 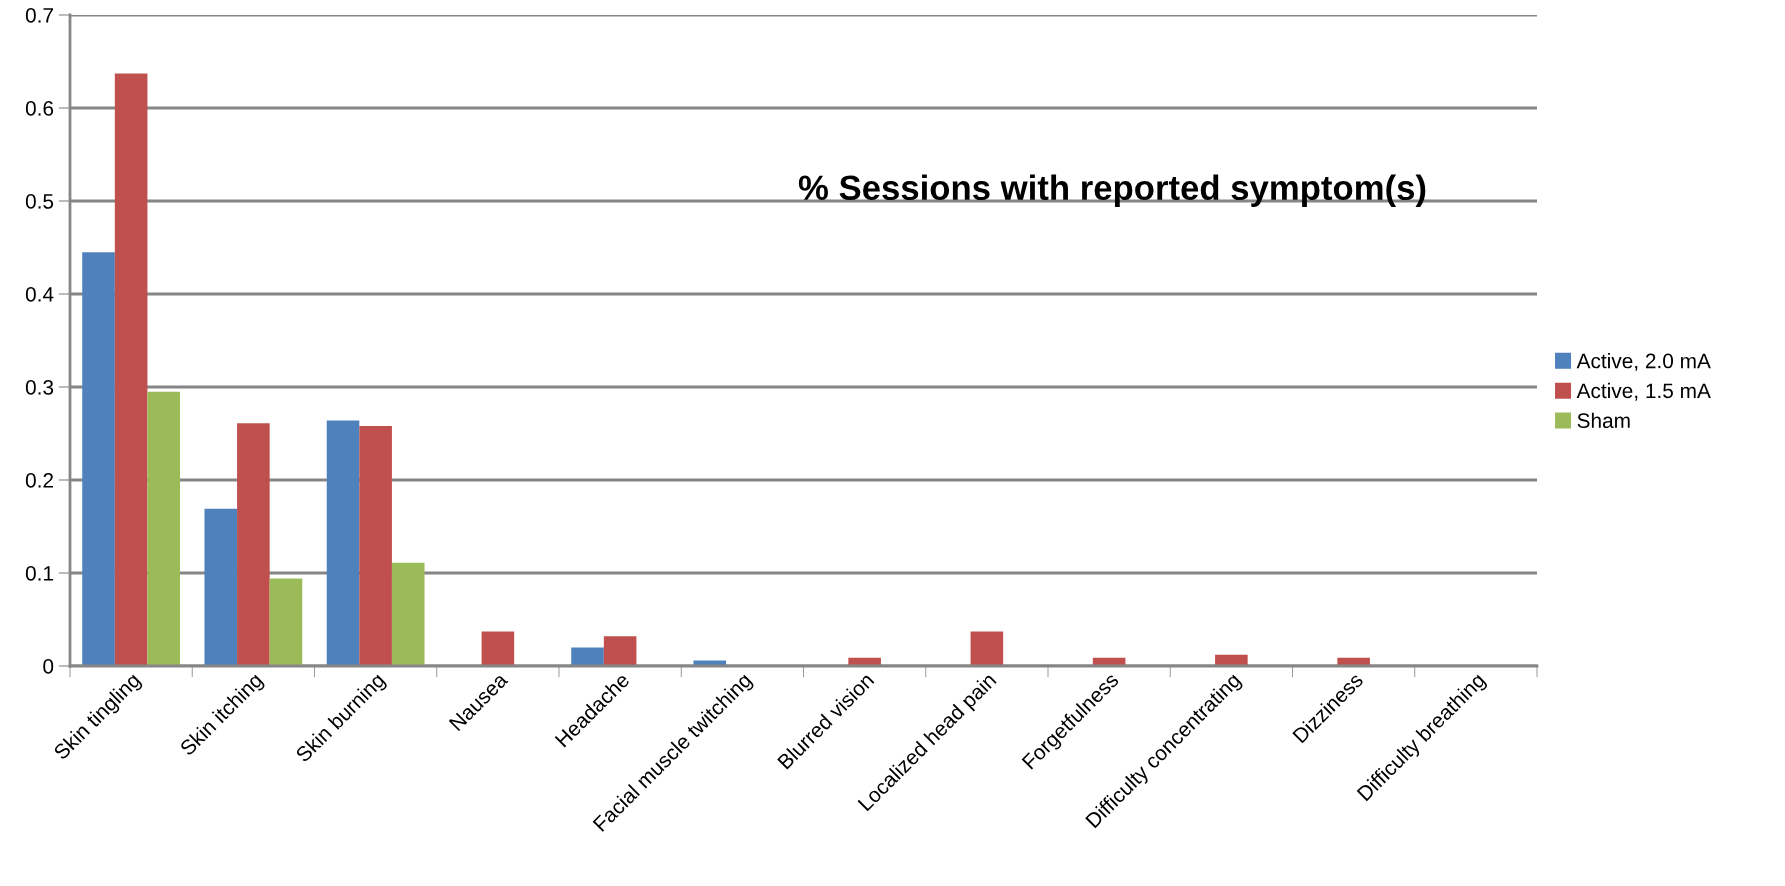 What do you see at coordinates (1112, 190) in the screenshot?
I see `text: % Sessions with reported symptom(s)` at bounding box center [1112, 190].